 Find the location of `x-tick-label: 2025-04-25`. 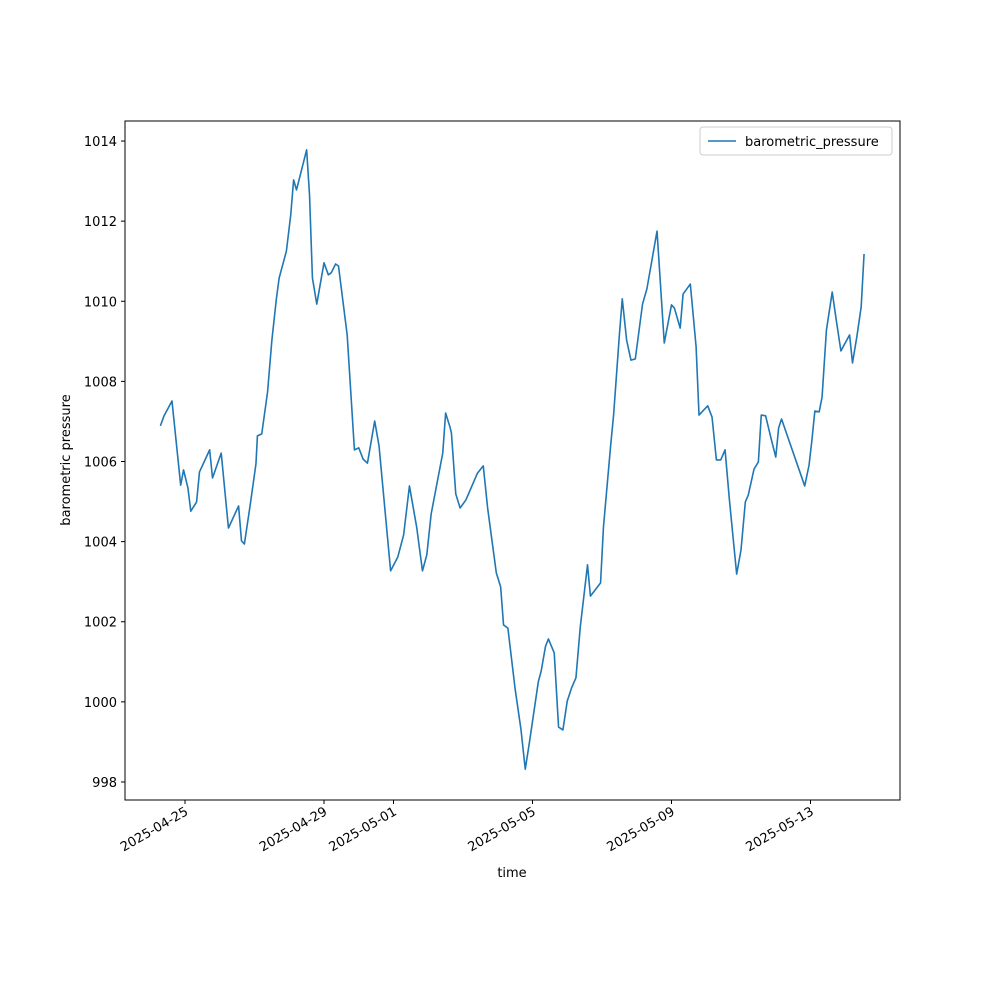

x-tick-label: 2025-04-25 is located at coordinates (154, 829).